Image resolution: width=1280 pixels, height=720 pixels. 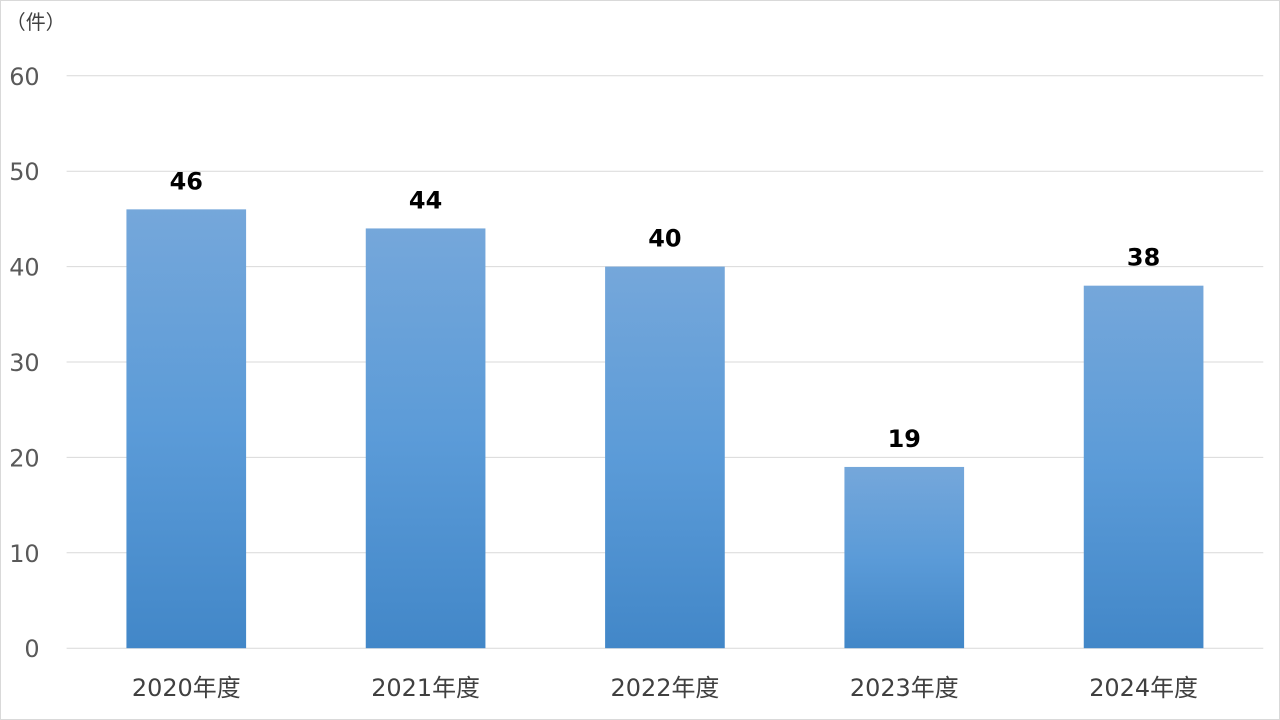 I want to click on y-tick-label: 30, so click(x=24, y=363).